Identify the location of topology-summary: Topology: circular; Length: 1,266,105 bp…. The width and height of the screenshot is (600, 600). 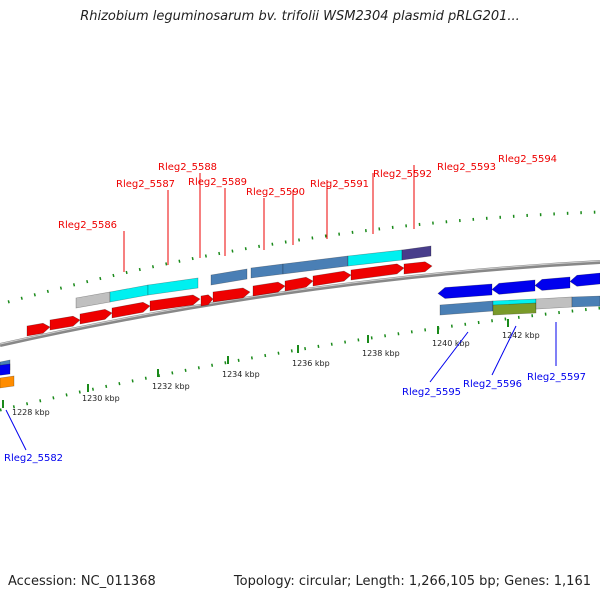
(412, 581).